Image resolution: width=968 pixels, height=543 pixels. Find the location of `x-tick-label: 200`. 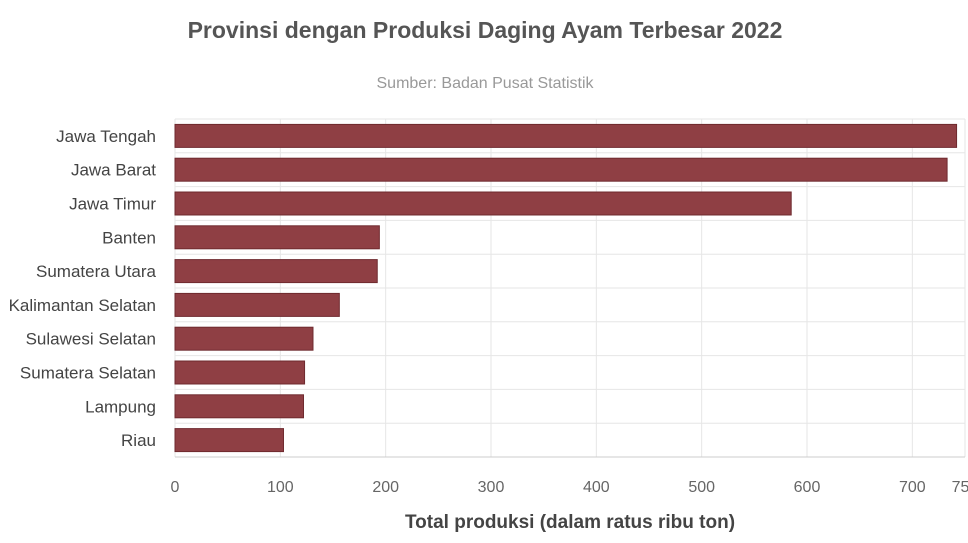

x-tick-label: 200 is located at coordinates (385, 487).